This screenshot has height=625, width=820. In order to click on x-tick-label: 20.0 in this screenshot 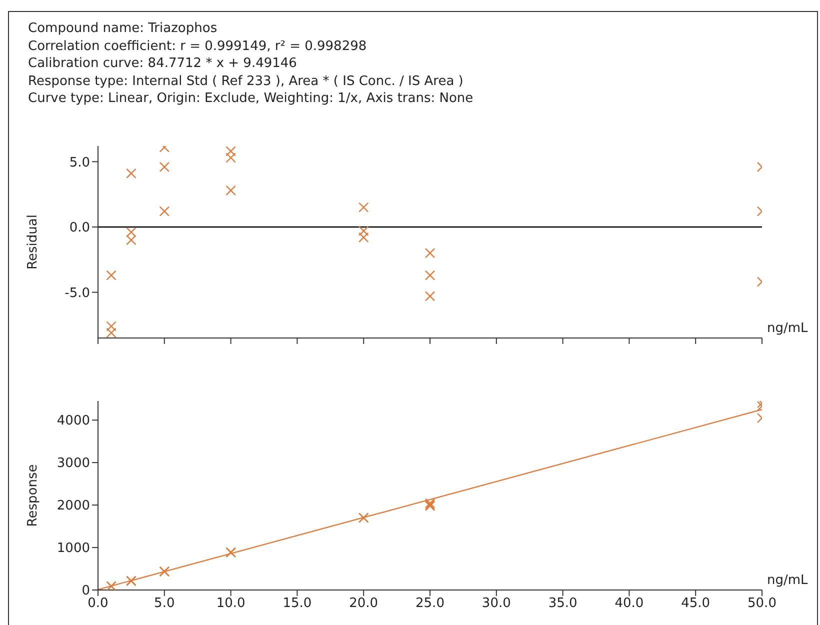, I will do `click(363, 604)`.